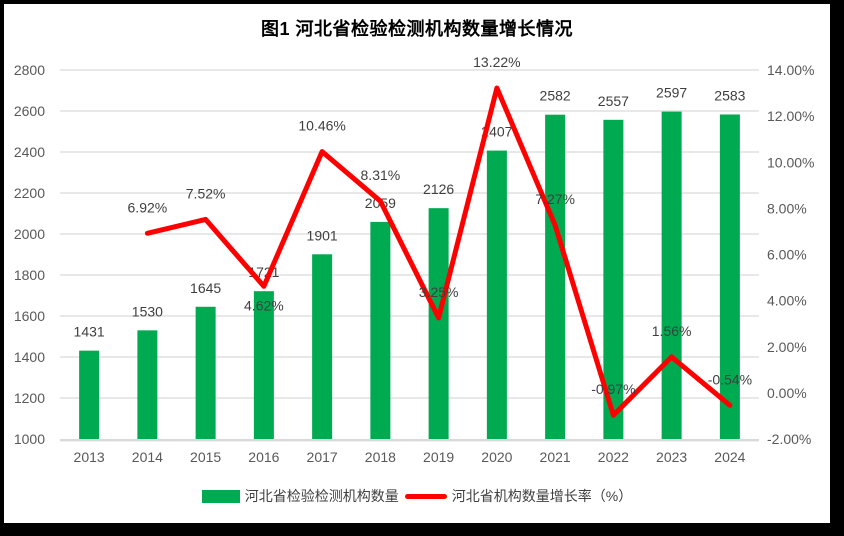  What do you see at coordinates (496, 62) in the screenshot?
I see `line-value-label: 13.22%` at bounding box center [496, 62].